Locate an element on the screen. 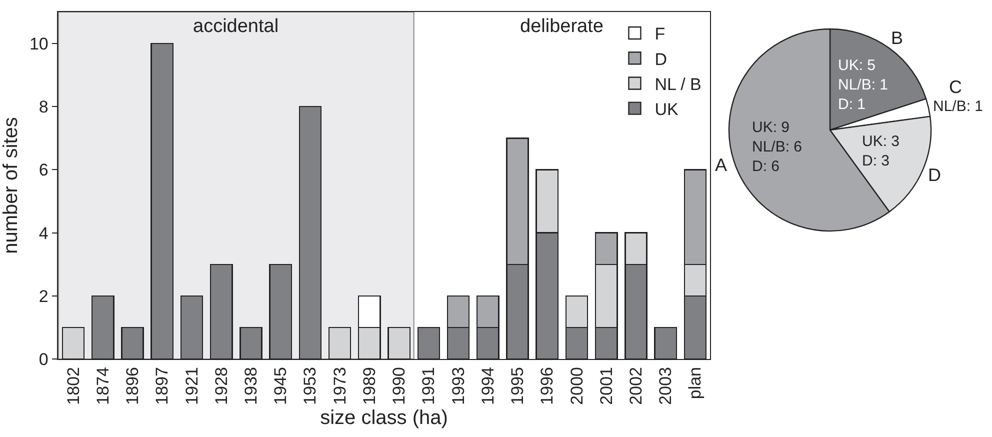 This screenshot has width=992, height=437. x-tick-label: 2003 is located at coordinates (666, 386).